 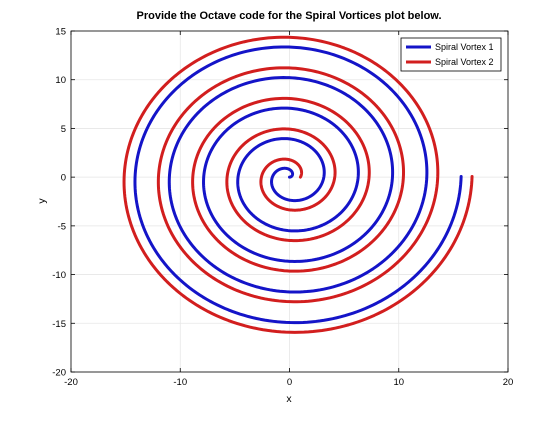 I want to click on legend: Spiral Vortex 1 Spiral Vortex 2, so click(x=451, y=54).